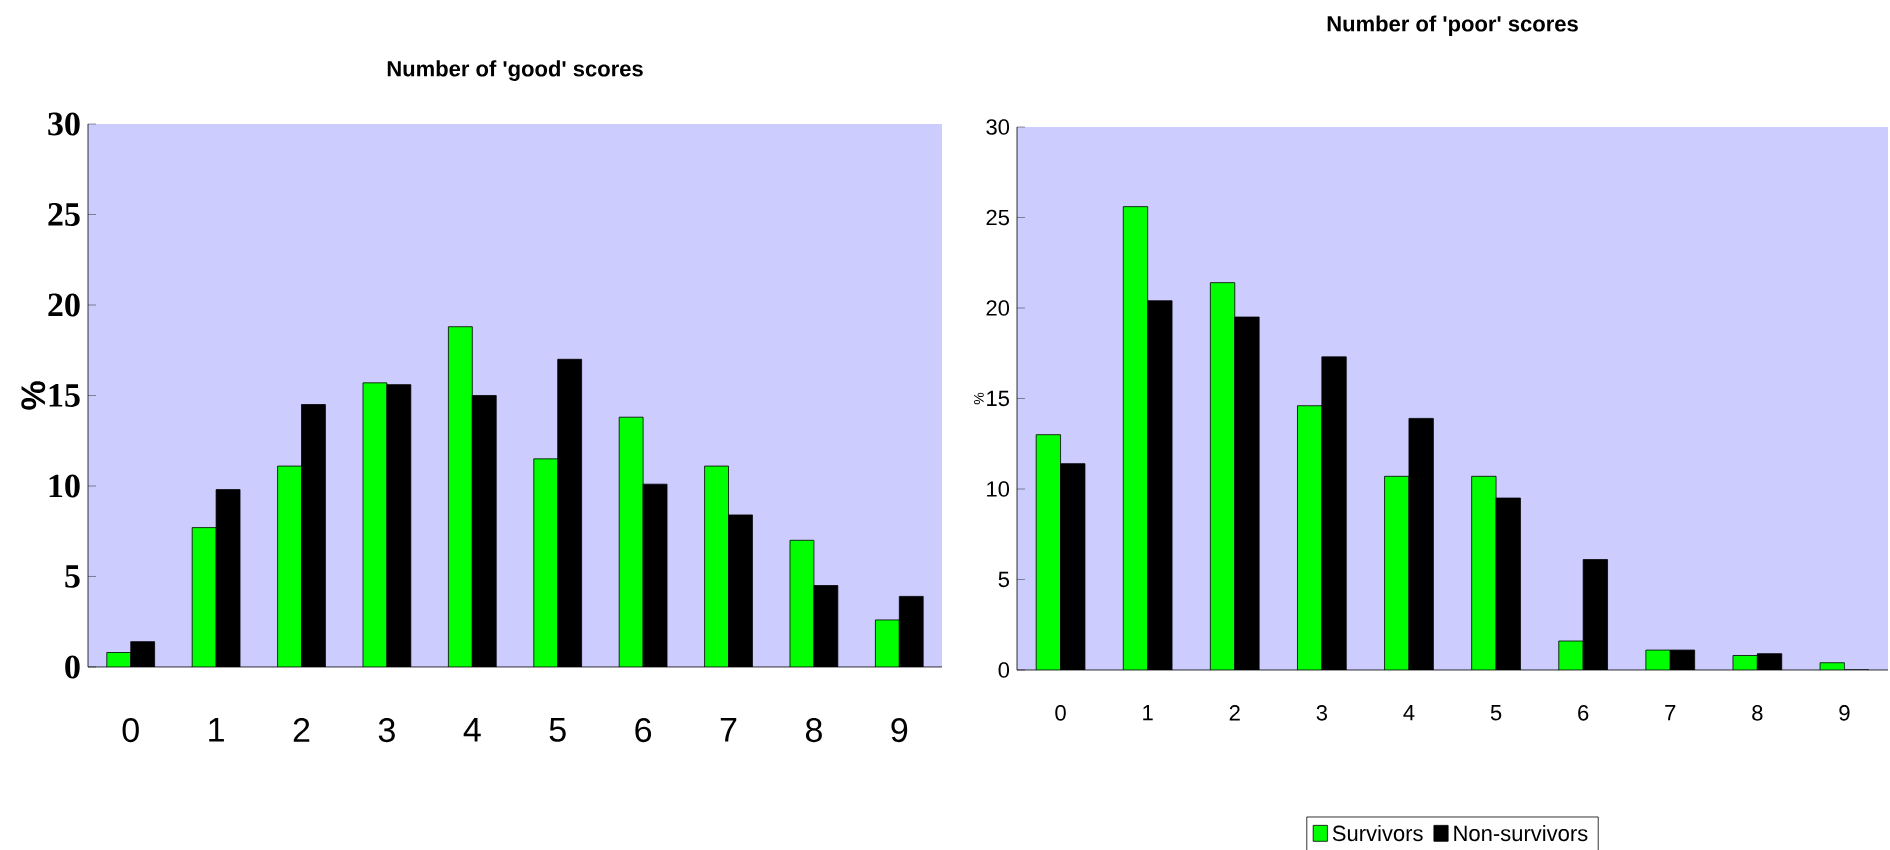 Image resolution: width=1890 pixels, height=850 pixels. I want to click on chart-title: Number of 'good' scores, so click(515, 70).